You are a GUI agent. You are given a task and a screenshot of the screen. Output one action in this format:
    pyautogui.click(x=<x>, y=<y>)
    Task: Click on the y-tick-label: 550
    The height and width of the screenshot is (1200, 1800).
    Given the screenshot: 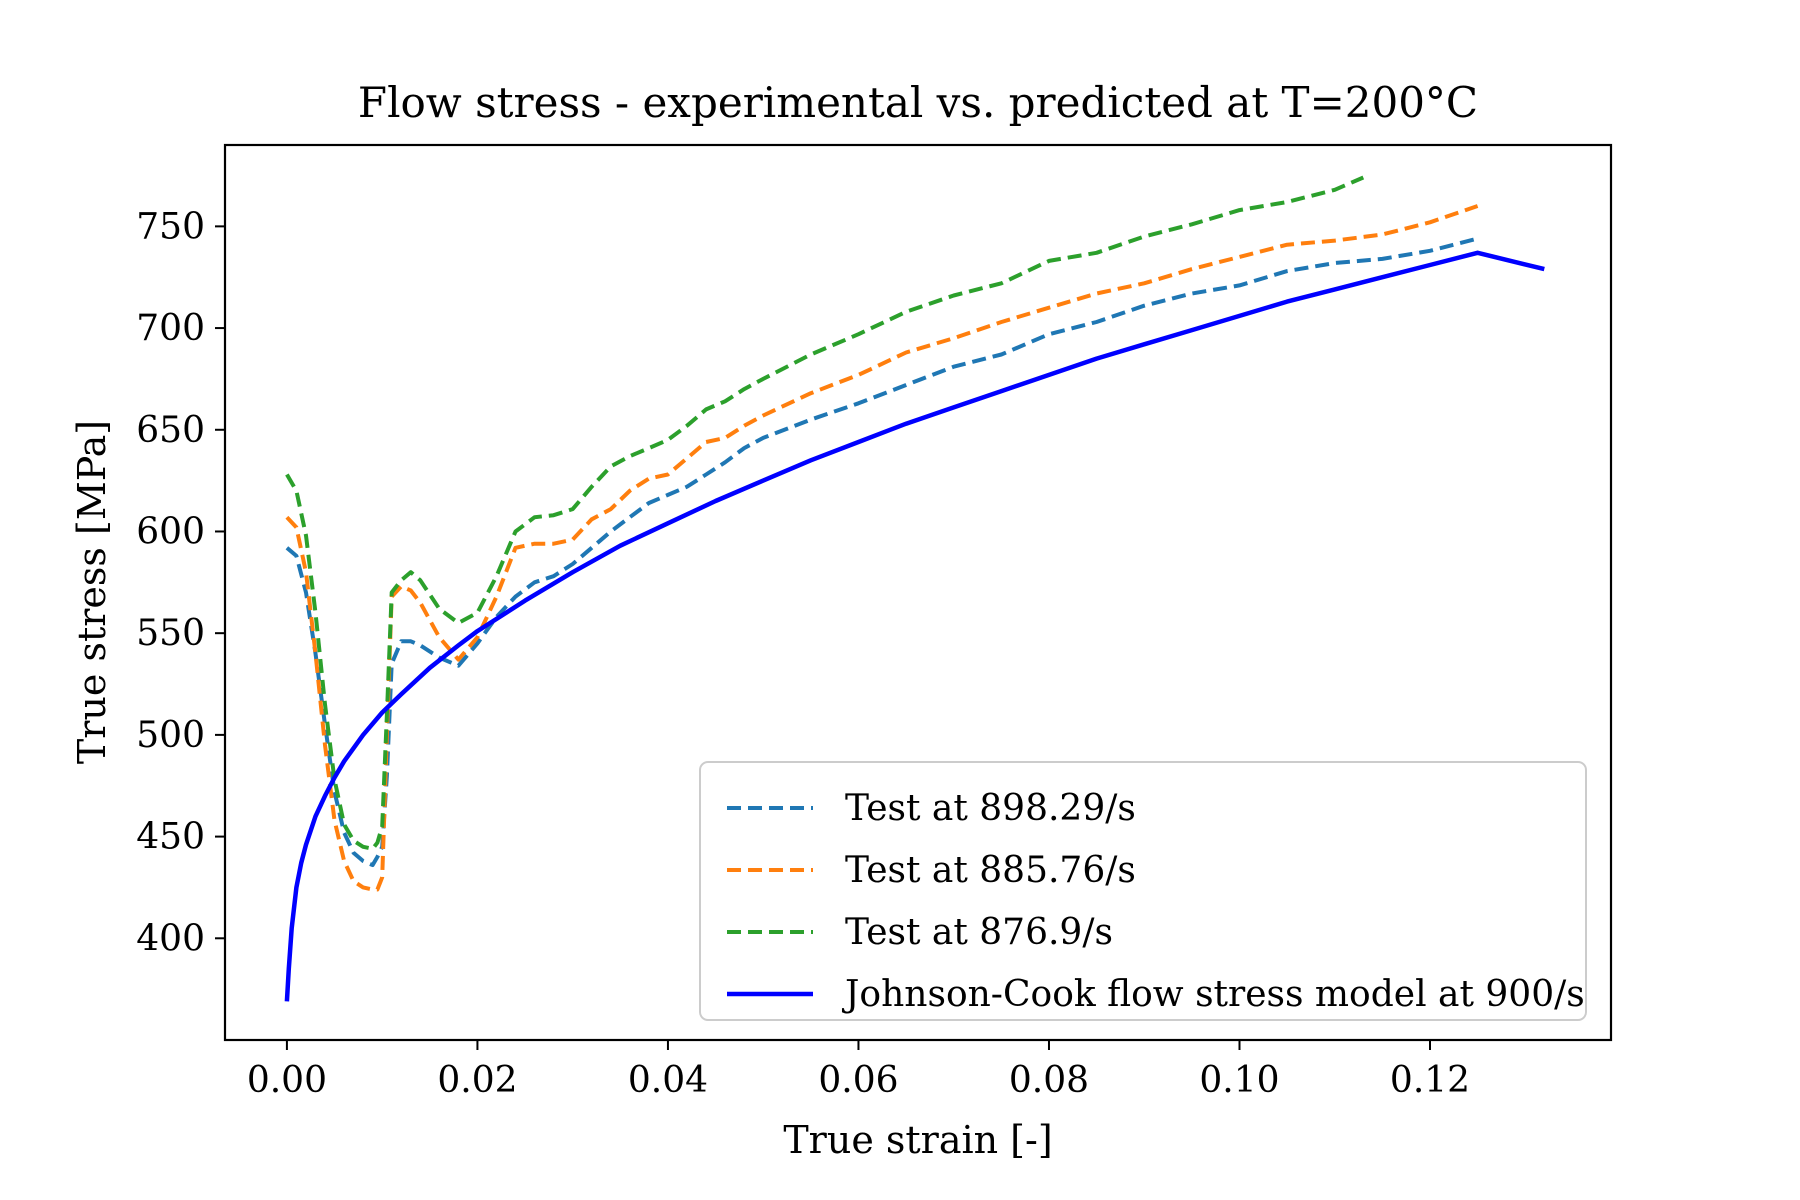 What is the action you would take?
    pyautogui.click(x=170, y=633)
    